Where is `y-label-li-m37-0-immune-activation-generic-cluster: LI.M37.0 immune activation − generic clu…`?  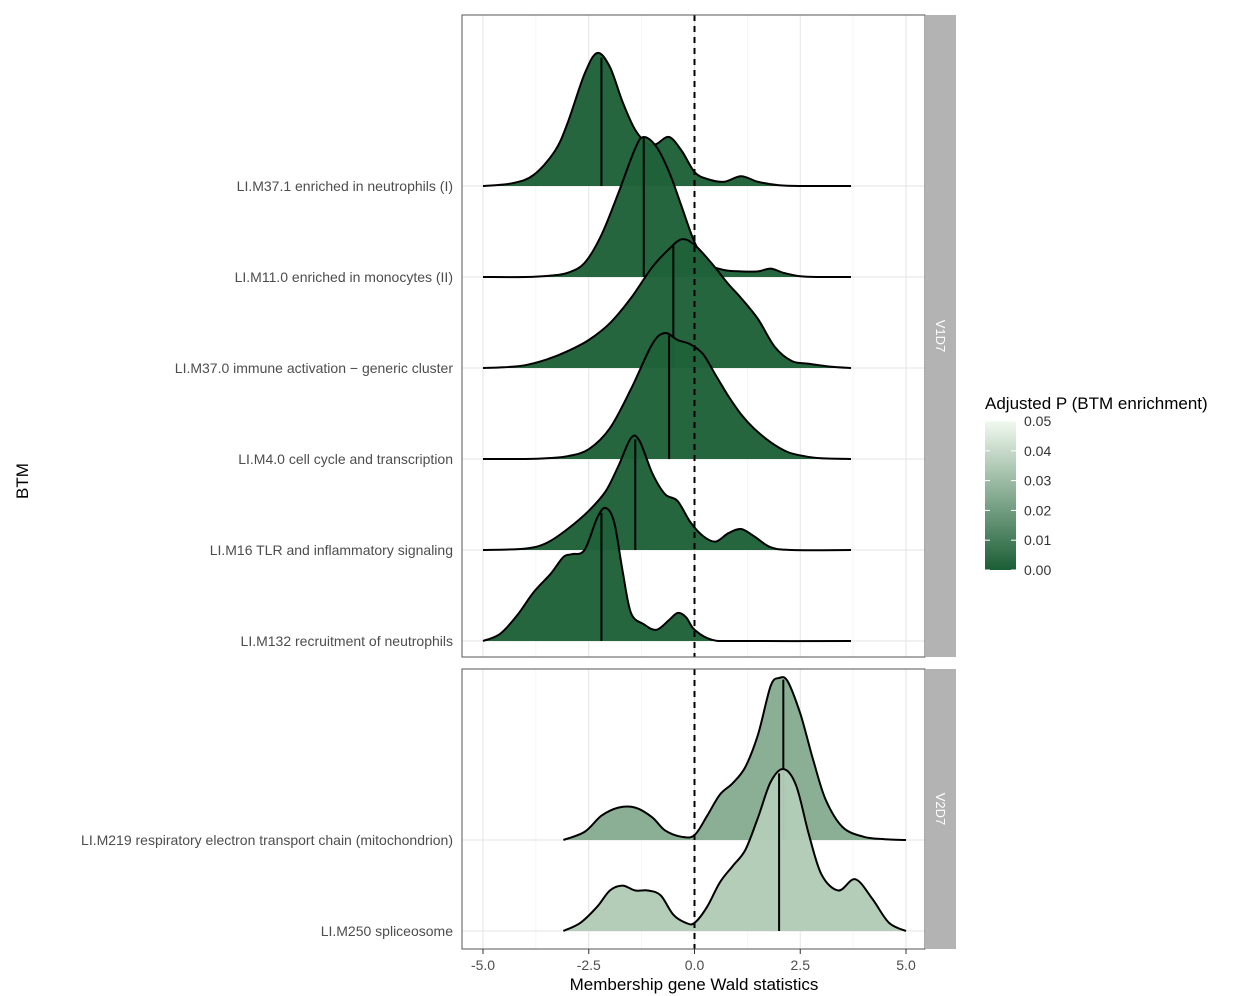
y-label-li-m37-0-immune-activation-generic-cluster: LI.M37.0 immune activation − generic clu… is located at coordinates (314, 368).